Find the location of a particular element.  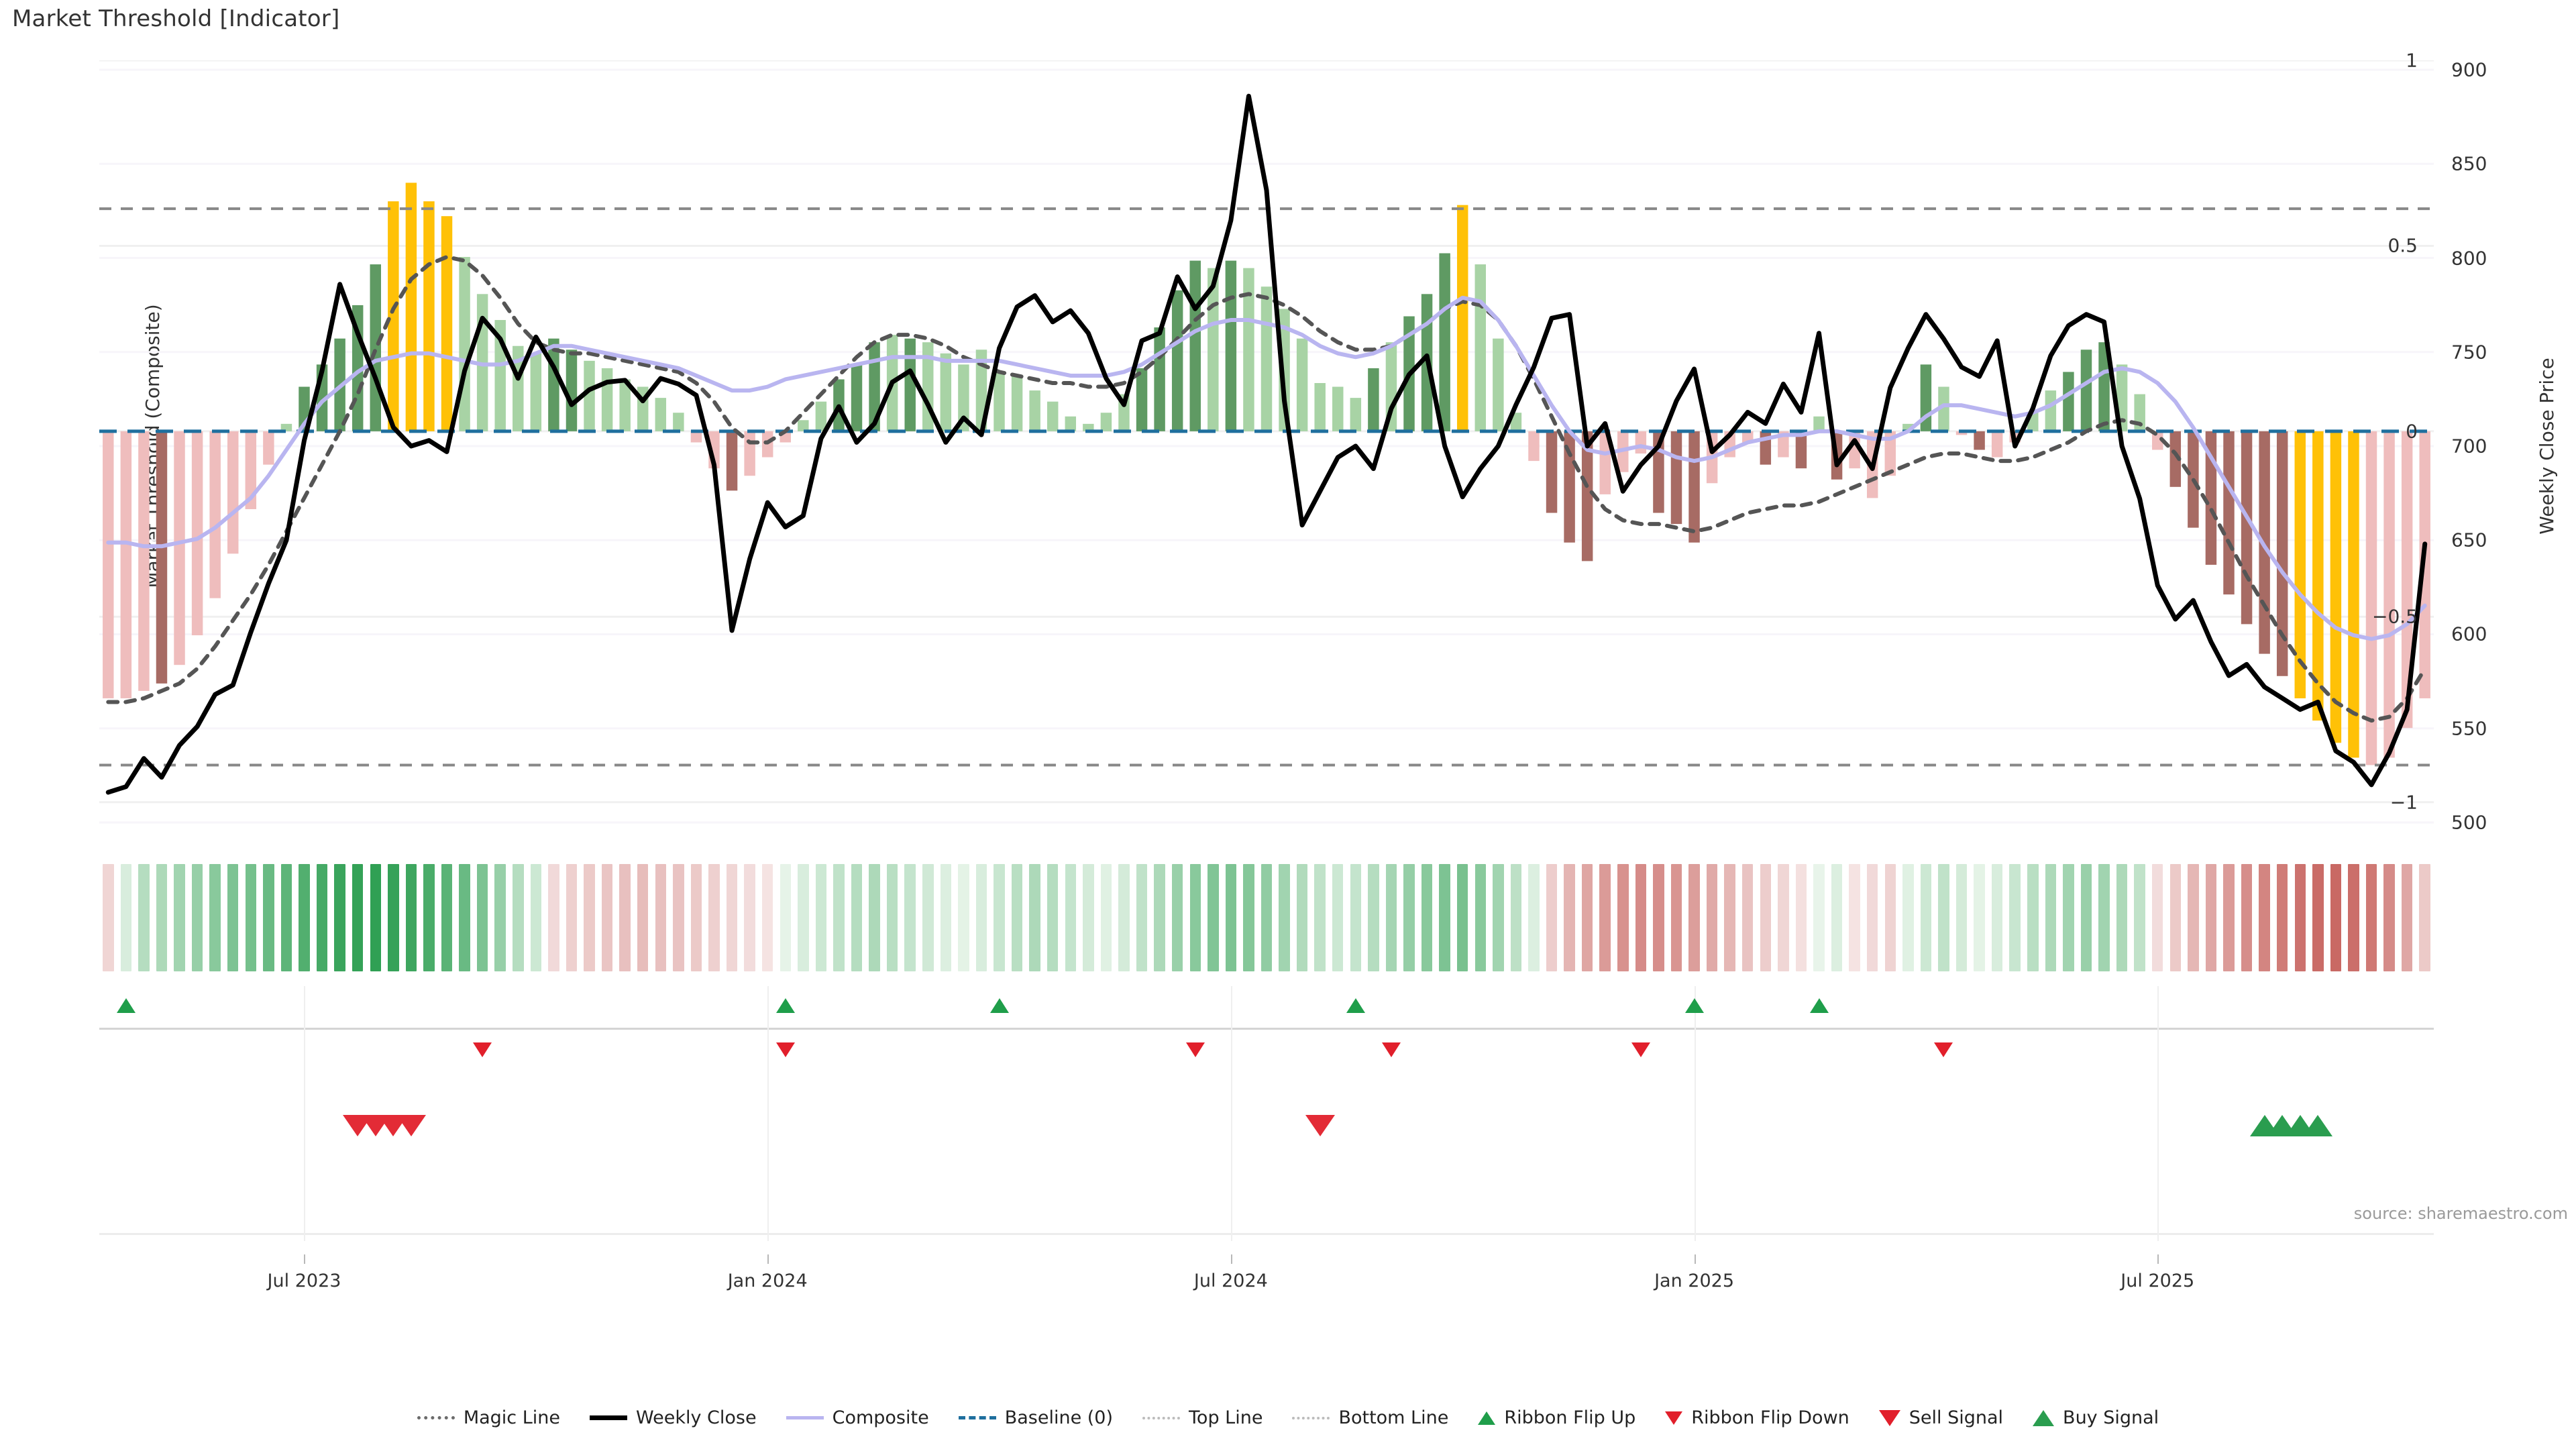

legend-item-baseline: Baseline (0) is located at coordinates (1035, 1417).